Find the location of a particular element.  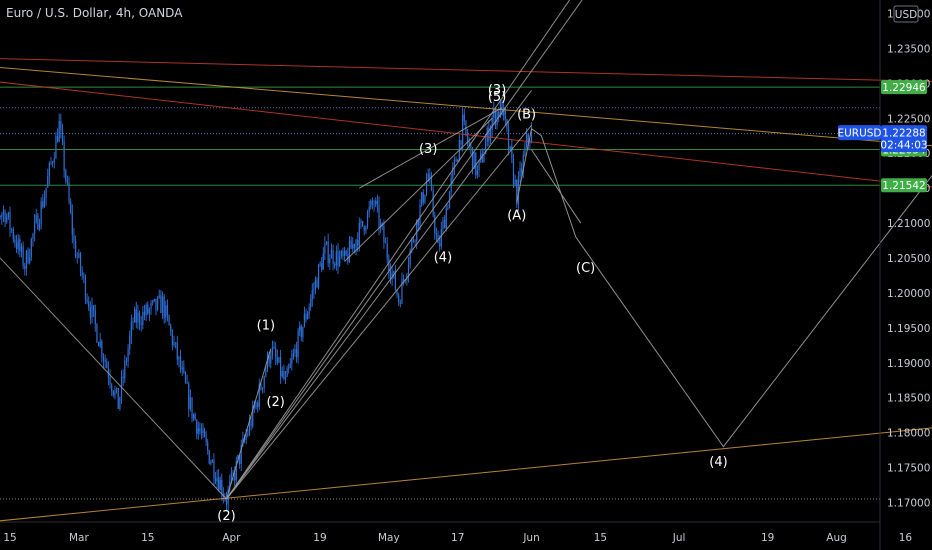

currency-button-frame is located at coordinates (906, 14).